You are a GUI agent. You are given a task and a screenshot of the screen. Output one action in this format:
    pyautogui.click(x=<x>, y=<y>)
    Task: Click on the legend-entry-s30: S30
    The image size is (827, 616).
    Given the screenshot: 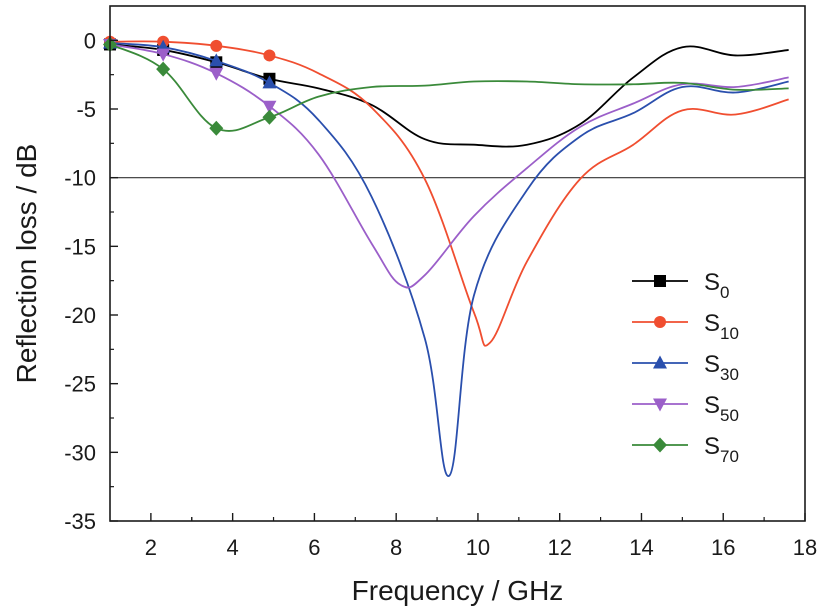 What is the action you would take?
    pyautogui.click(x=685, y=367)
    